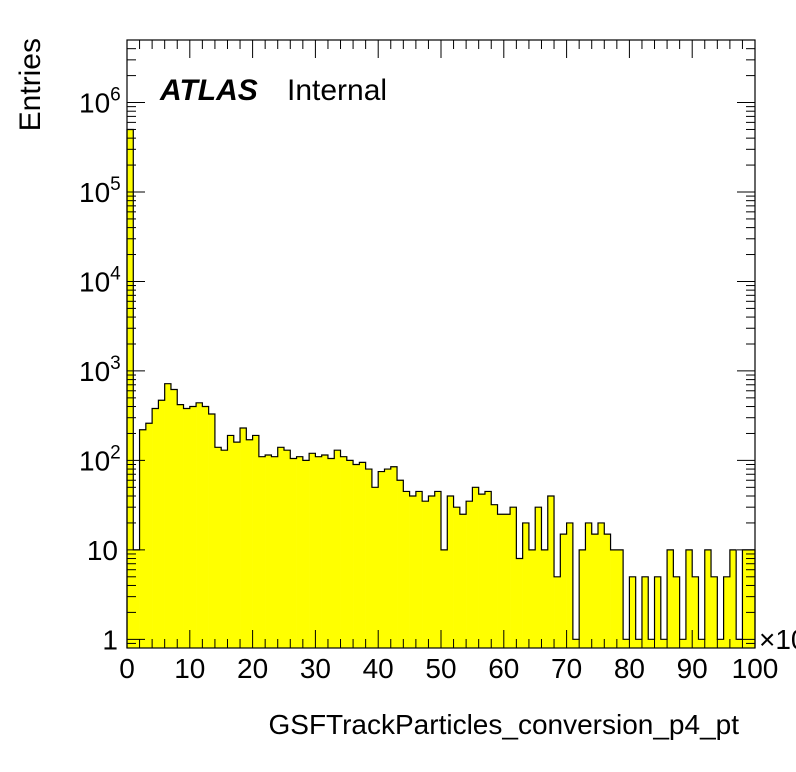 The height and width of the screenshot is (772, 796). Describe the element at coordinates (100, 191) in the screenshot. I see `y-tick-label: 10⁵` at that location.